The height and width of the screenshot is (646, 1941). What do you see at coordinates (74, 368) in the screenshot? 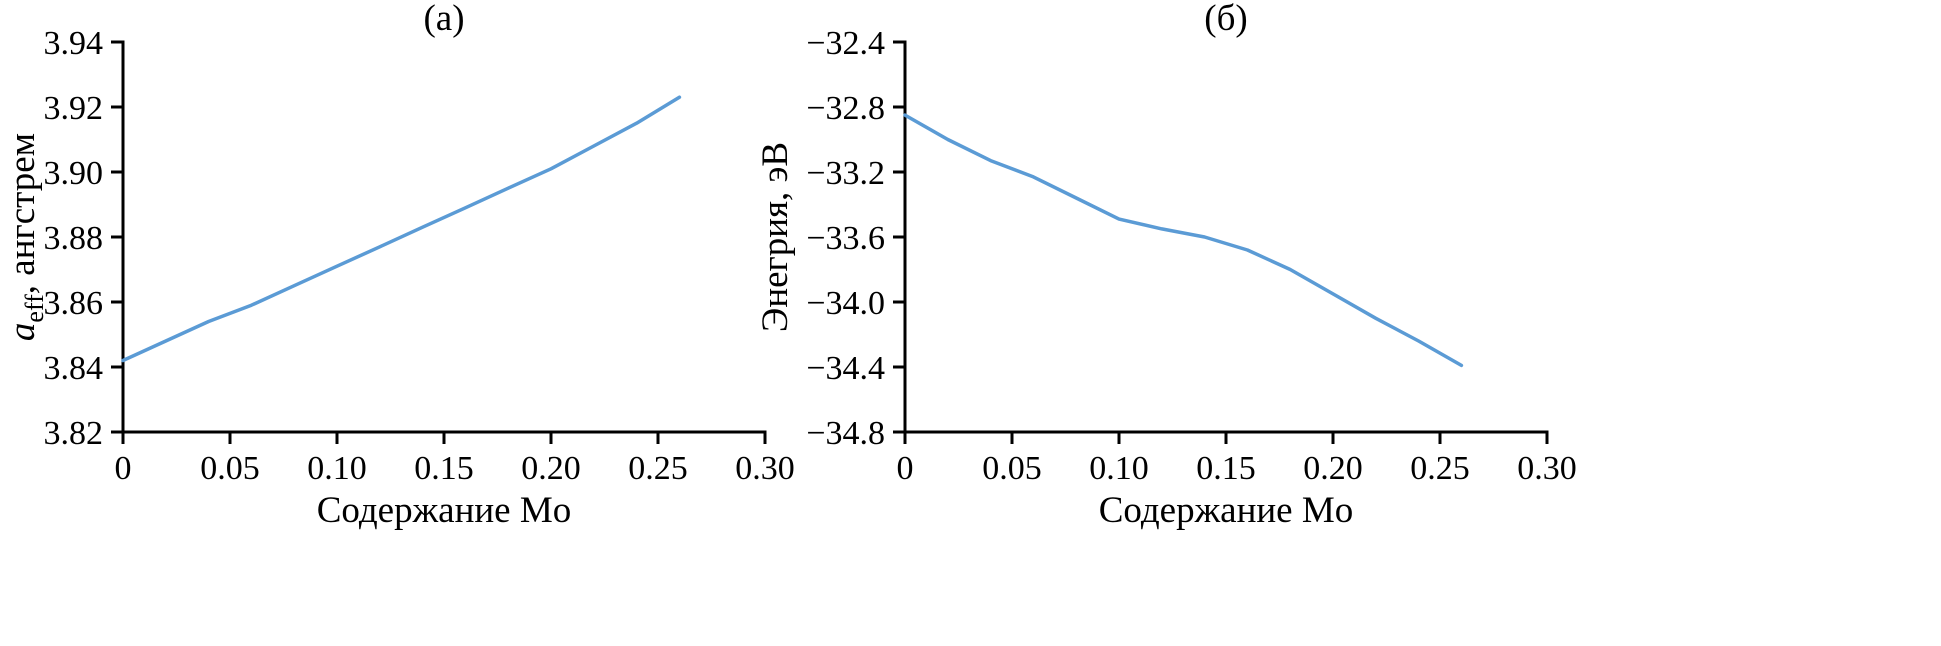
I see `y-tick-label: 3.84` at bounding box center [74, 368].